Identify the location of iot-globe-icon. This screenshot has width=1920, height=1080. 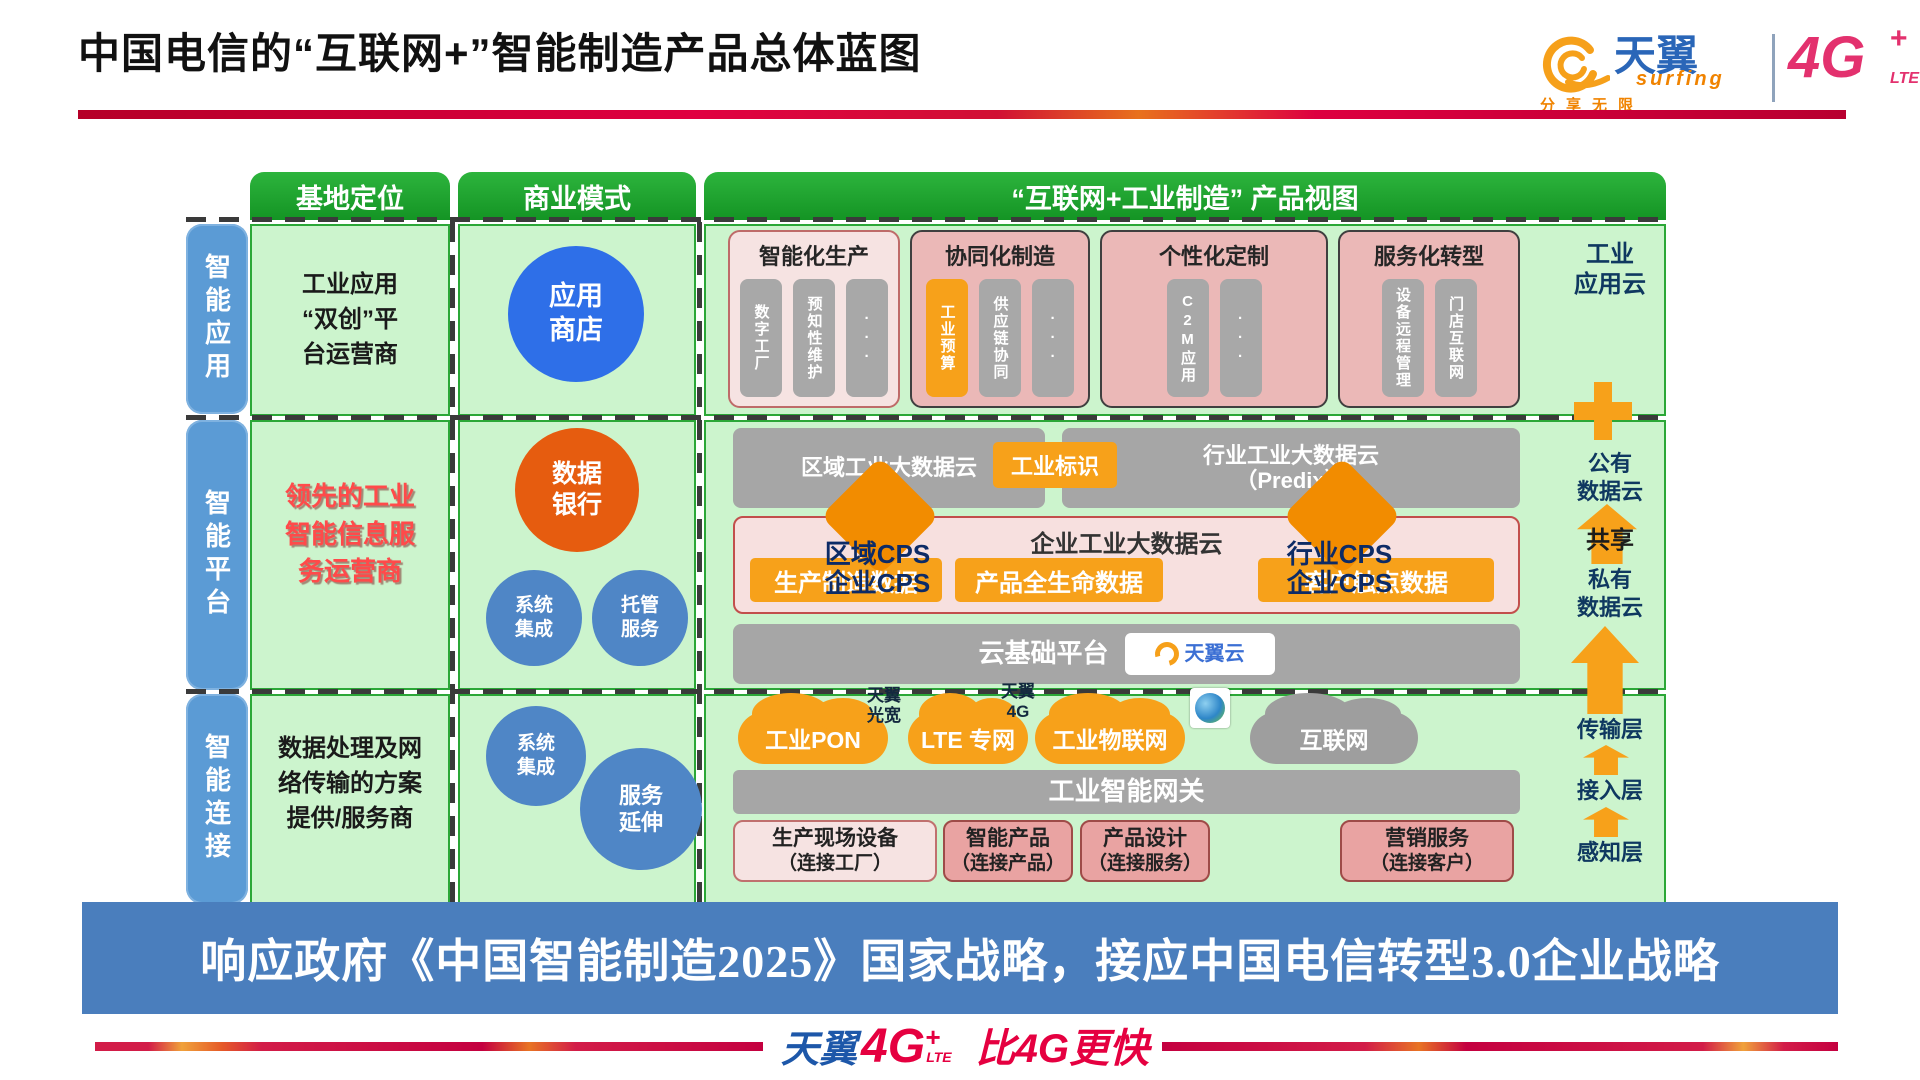
(1210, 708).